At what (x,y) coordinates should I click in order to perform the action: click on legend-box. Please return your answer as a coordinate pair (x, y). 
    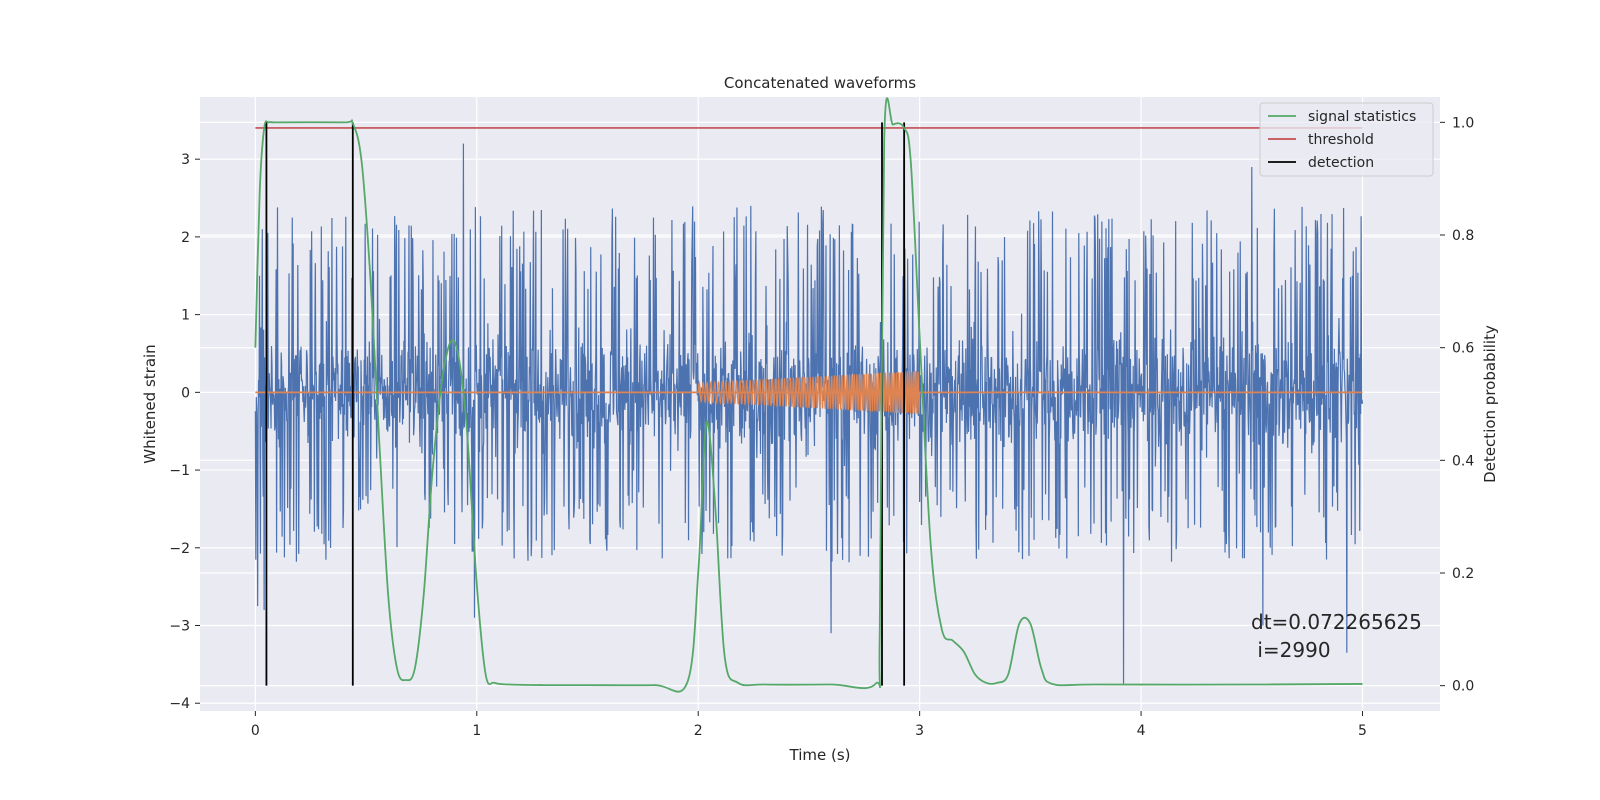
    Looking at the image, I should click on (1346, 139).